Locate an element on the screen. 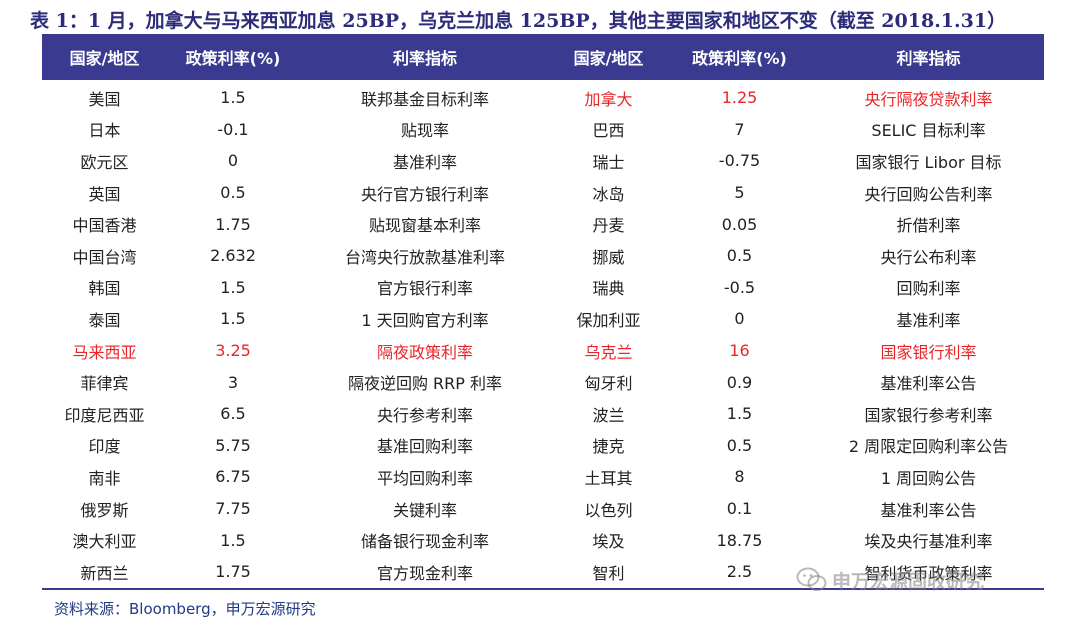  cell-indicator-left: 贴现率 is located at coordinates (424, 131).